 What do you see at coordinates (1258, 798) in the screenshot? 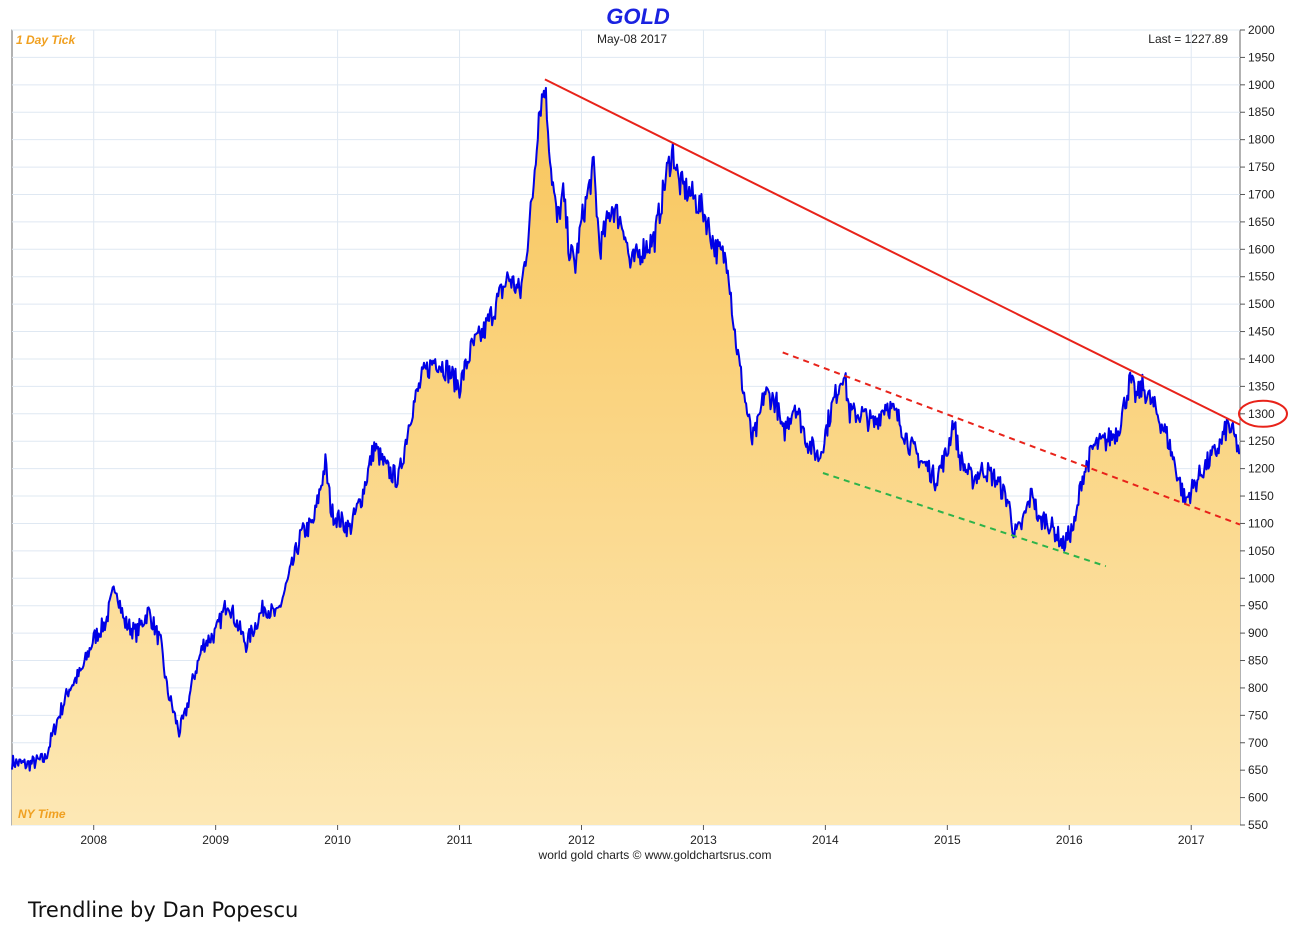
I see `y-tick-label: 600` at bounding box center [1258, 798].